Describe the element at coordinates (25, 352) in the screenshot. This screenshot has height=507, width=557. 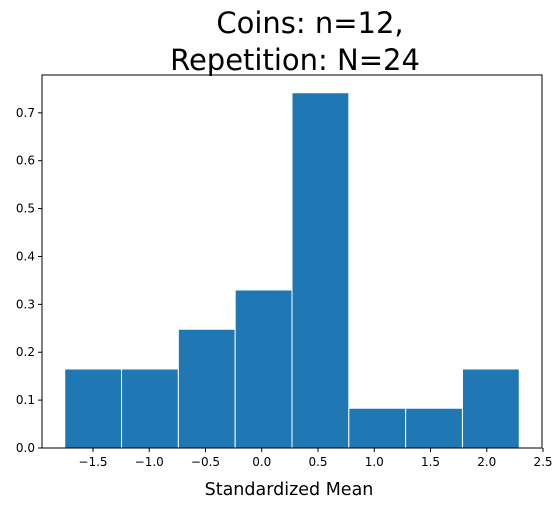
I see `y-tick-label: 0.2` at that location.